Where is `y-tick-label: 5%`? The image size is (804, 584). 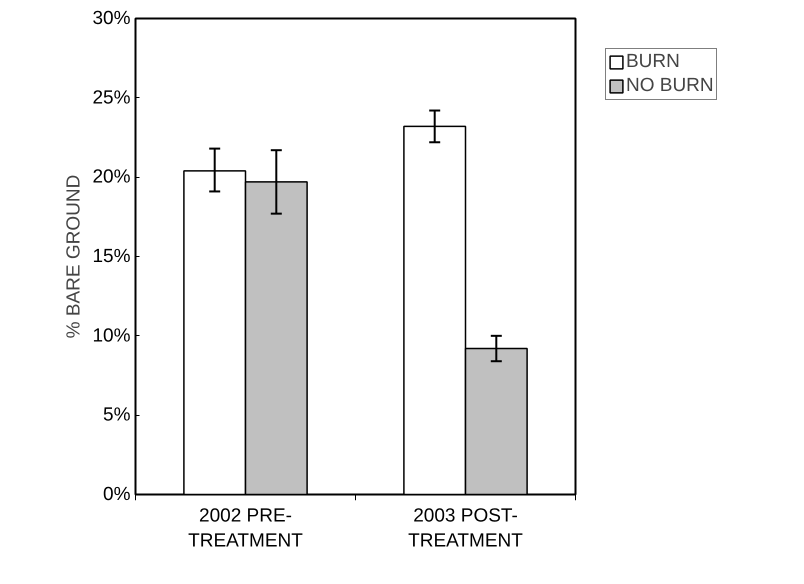 y-tick-label: 5% is located at coordinates (117, 415).